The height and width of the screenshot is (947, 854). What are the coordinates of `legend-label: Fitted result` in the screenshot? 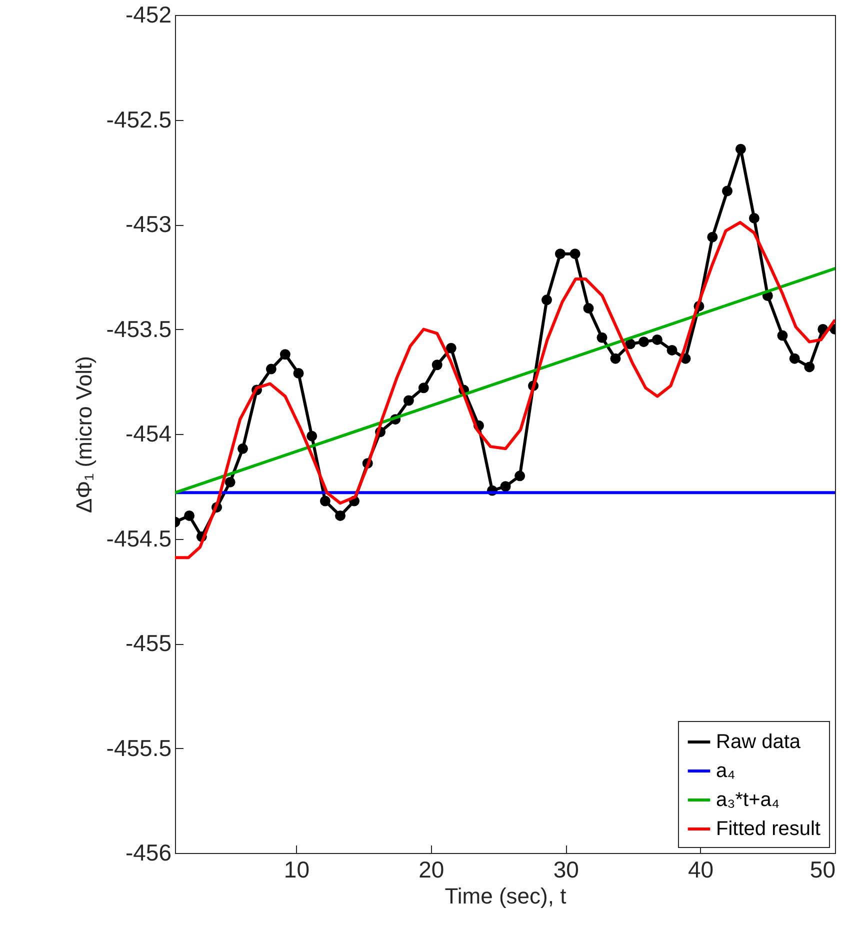 It's located at (768, 829).